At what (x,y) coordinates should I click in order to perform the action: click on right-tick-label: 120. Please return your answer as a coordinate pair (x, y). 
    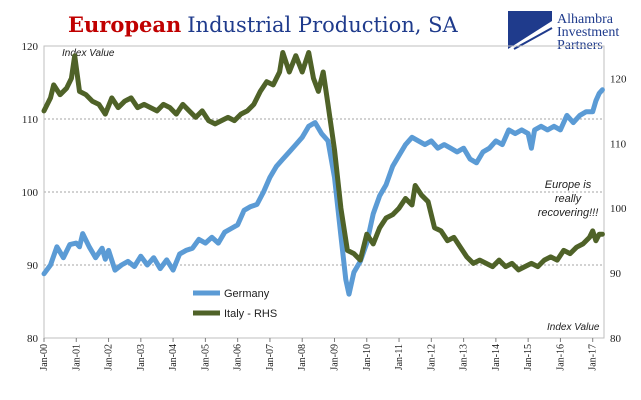
    Looking at the image, I should click on (618, 79).